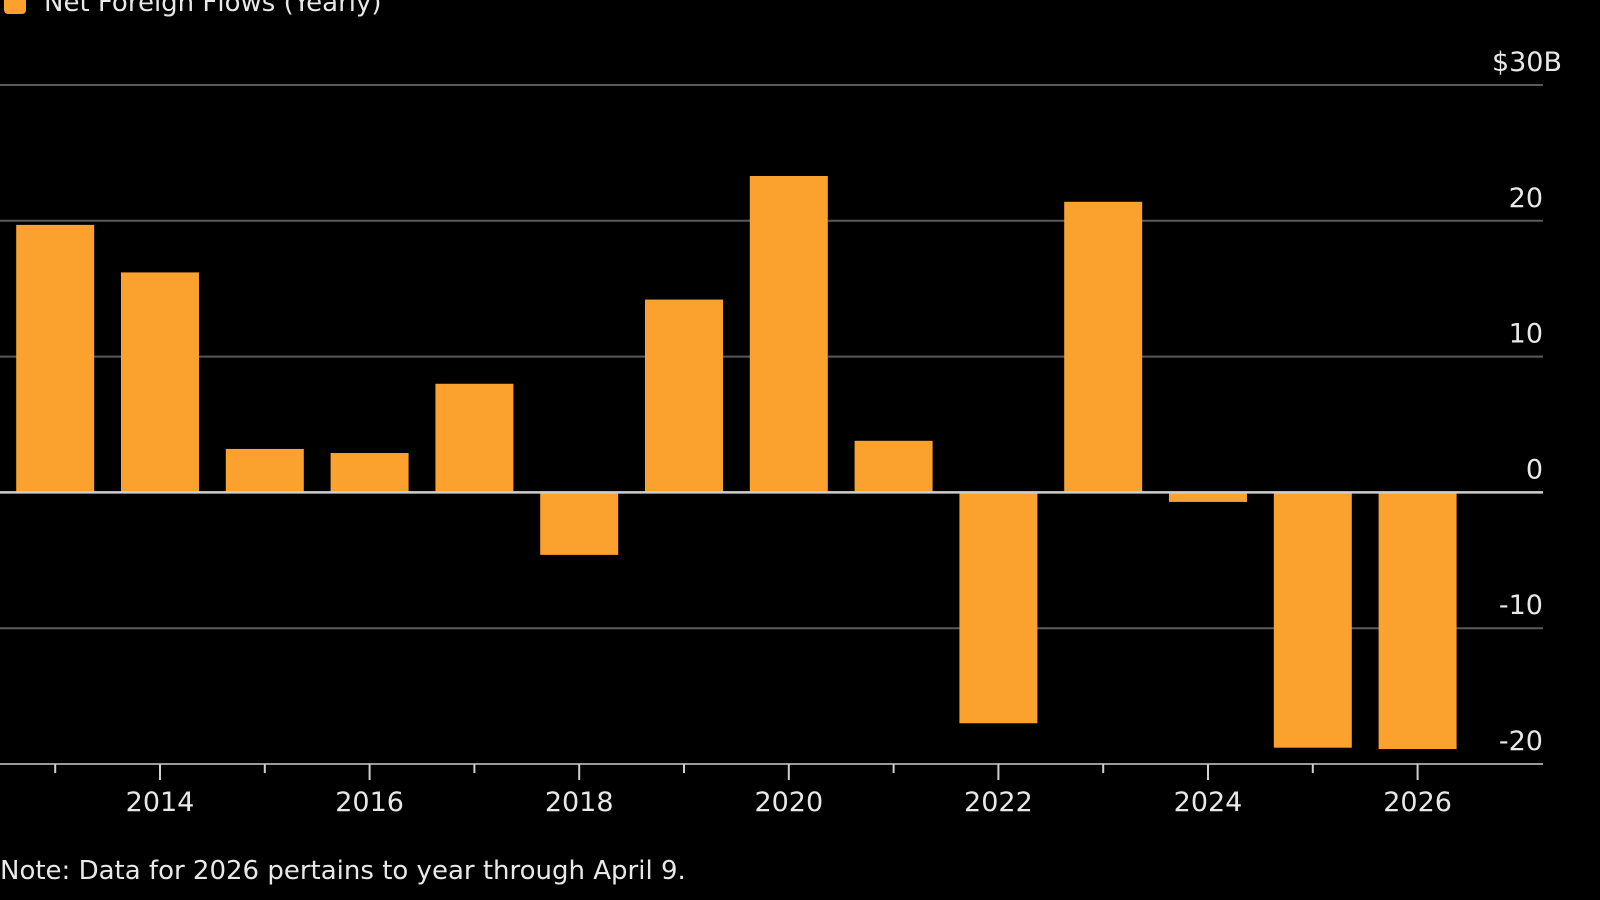  What do you see at coordinates (998, 608) in the screenshot?
I see `bar-2022` at bounding box center [998, 608].